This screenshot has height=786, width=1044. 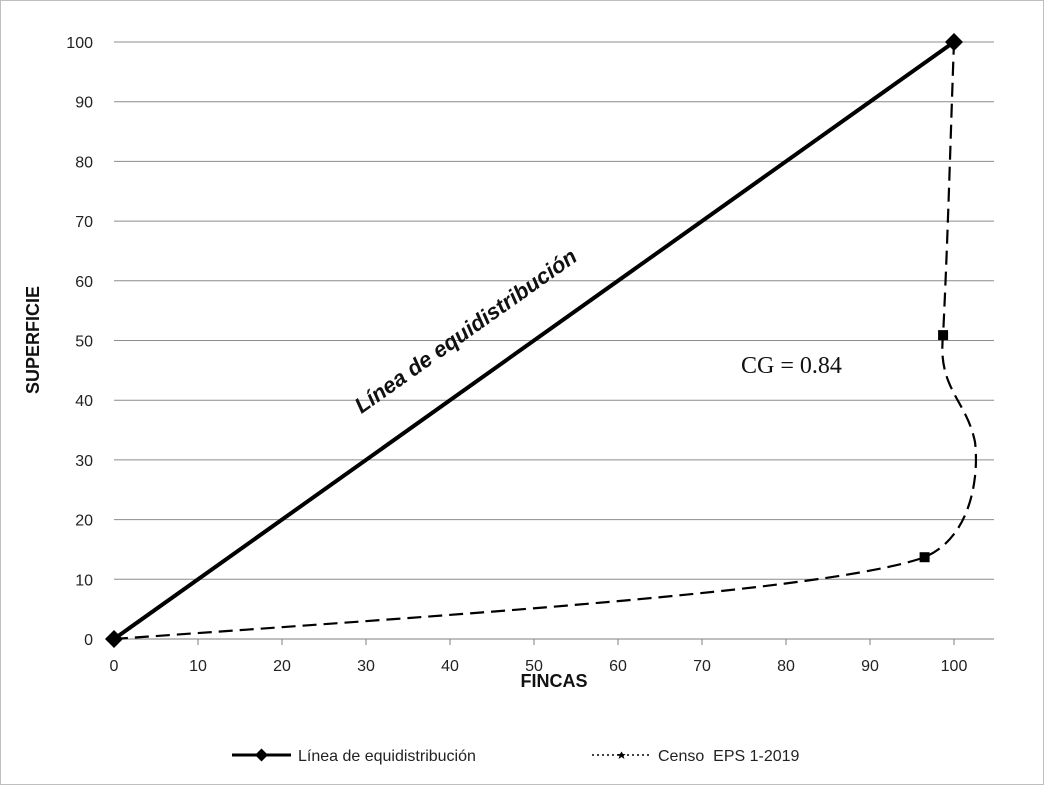 I want to click on y-tick-label-60: 60, so click(x=84, y=282).